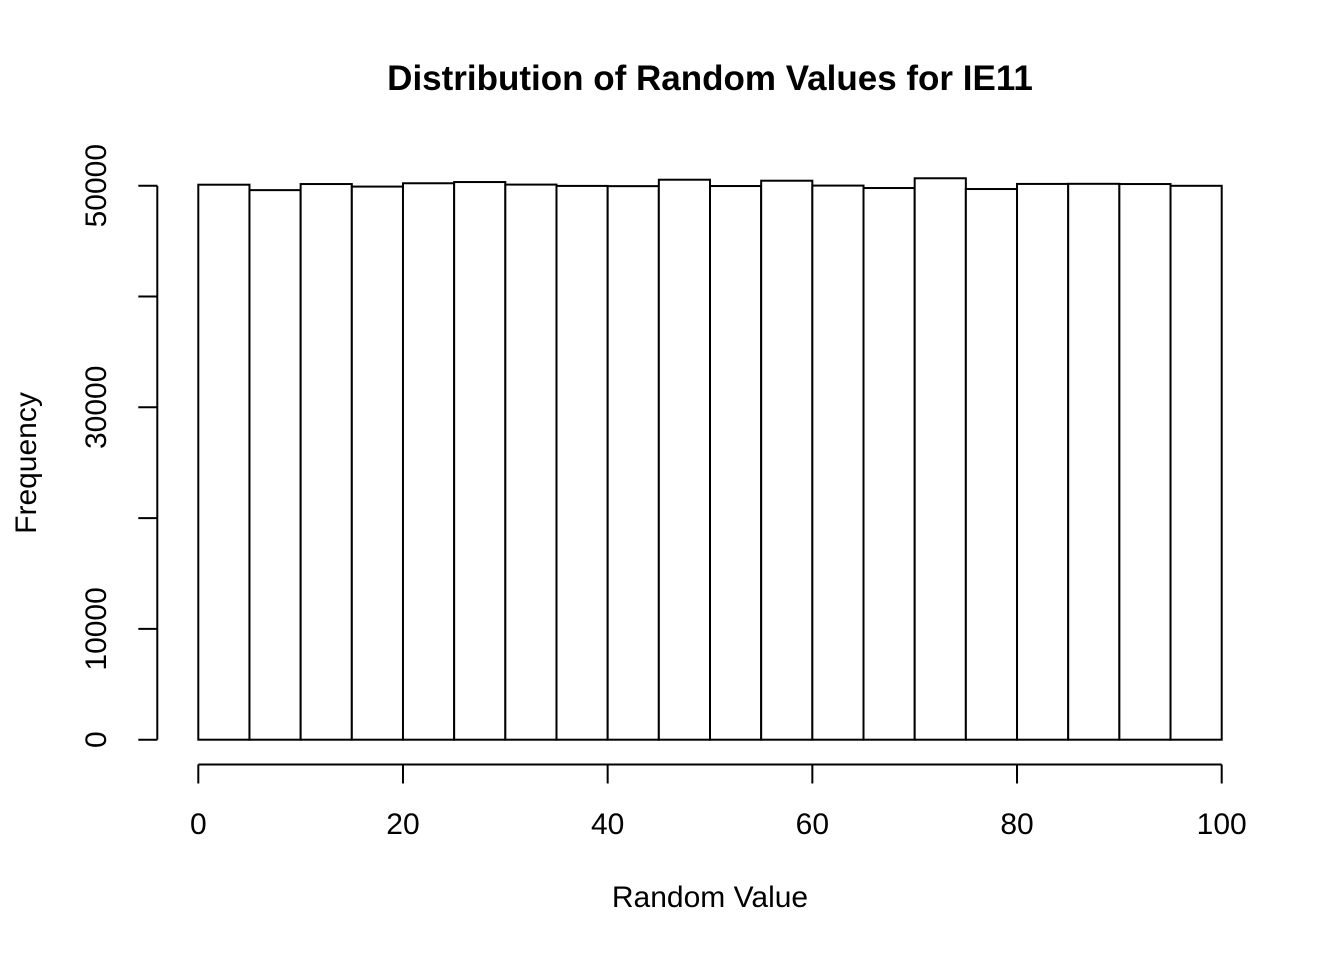 The width and height of the screenshot is (1344, 960). I want to click on y-tick-label: 0, so click(96, 739).